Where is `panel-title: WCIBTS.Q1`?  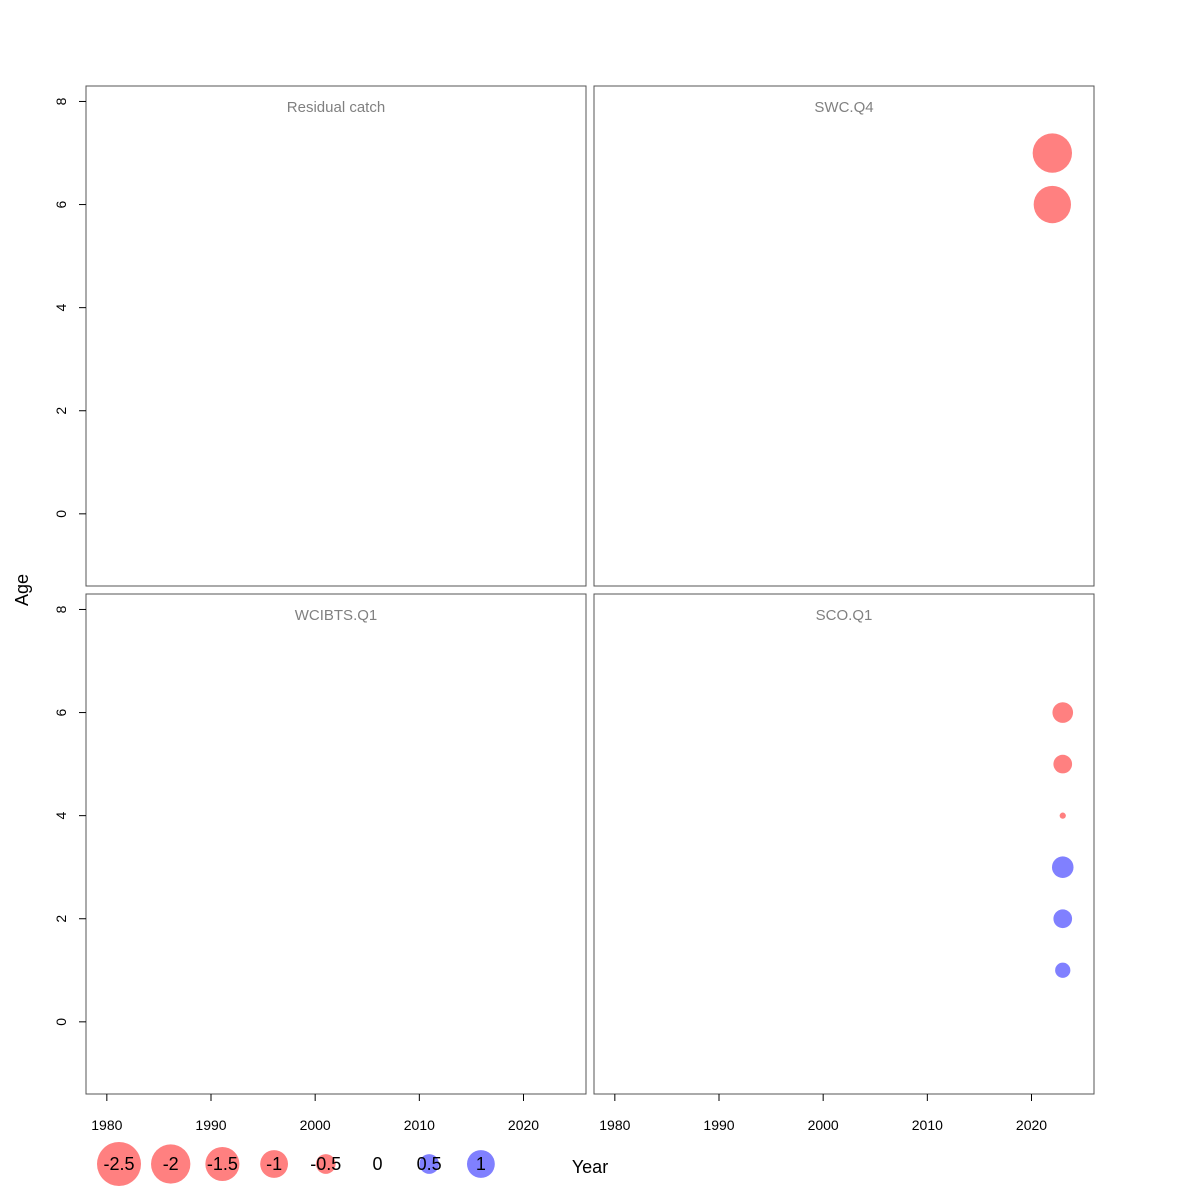 panel-title: WCIBTS.Q1 is located at coordinates (336, 615).